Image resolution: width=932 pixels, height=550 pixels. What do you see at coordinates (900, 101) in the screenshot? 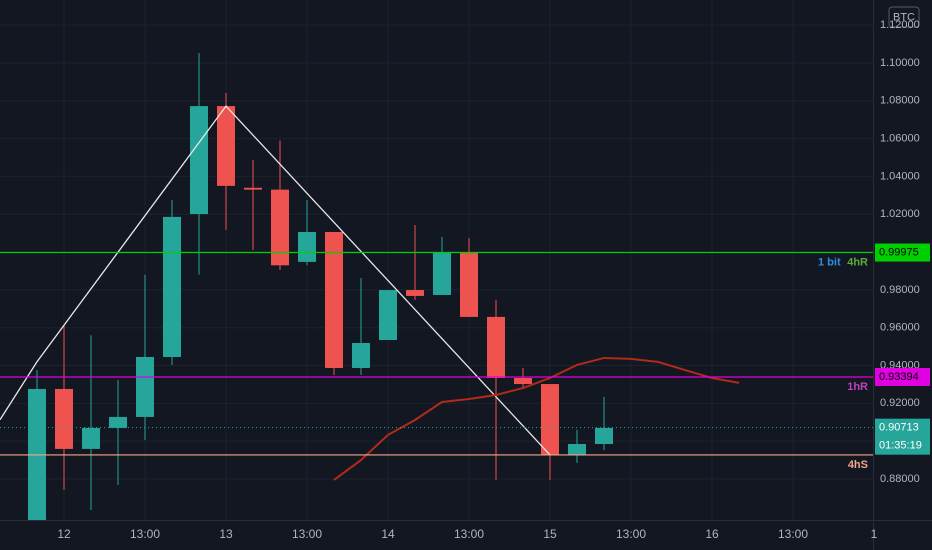
I see `y-tick-label: 1.08000` at bounding box center [900, 101].